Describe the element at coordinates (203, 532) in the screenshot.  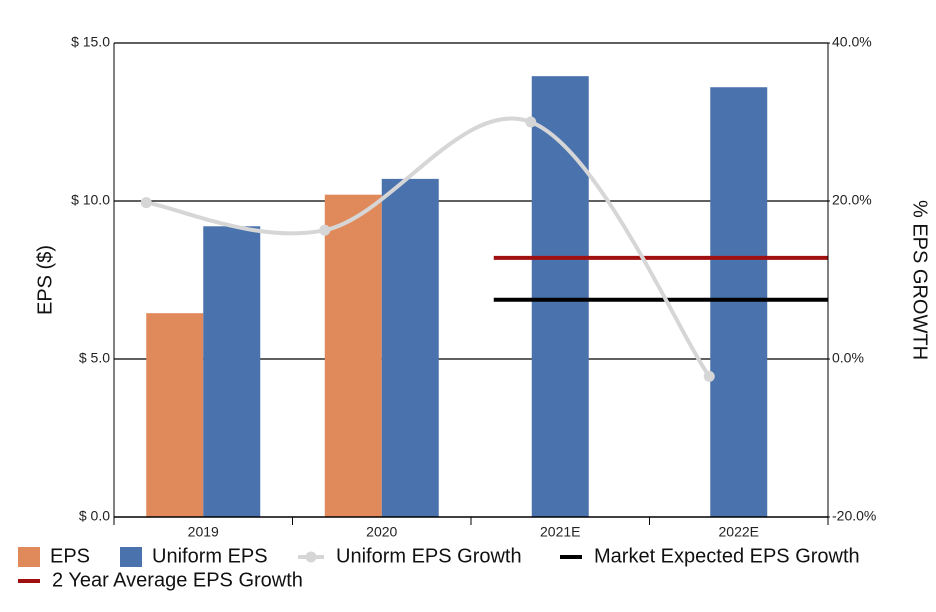
I see `x-tick-label: 2019` at that location.